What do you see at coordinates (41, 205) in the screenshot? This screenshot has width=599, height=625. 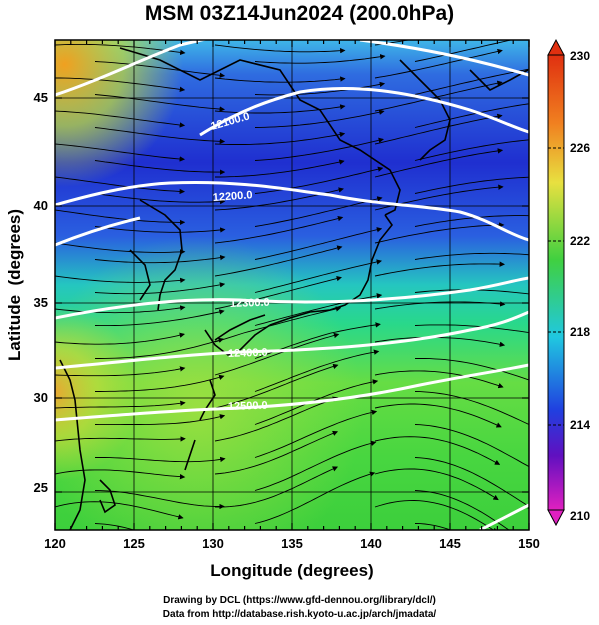 I see `y-tick-label: 40` at bounding box center [41, 205].